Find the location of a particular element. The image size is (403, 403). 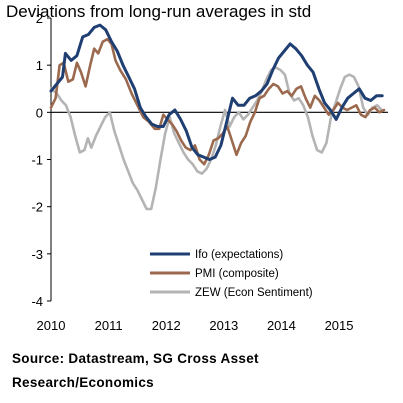

x-tick-label: 2013 is located at coordinates (223, 325).